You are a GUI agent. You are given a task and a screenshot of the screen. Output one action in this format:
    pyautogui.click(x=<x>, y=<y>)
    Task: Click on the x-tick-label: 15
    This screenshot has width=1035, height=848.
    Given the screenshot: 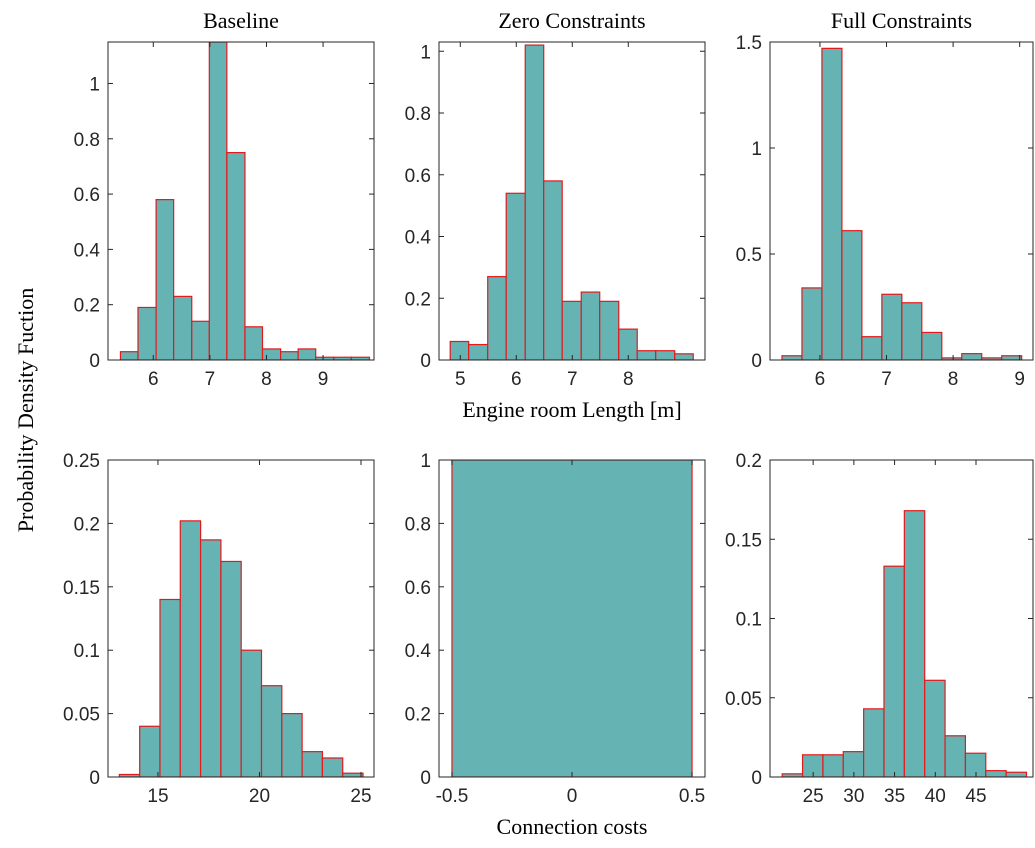 What is the action you would take?
    pyautogui.click(x=157, y=796)
    